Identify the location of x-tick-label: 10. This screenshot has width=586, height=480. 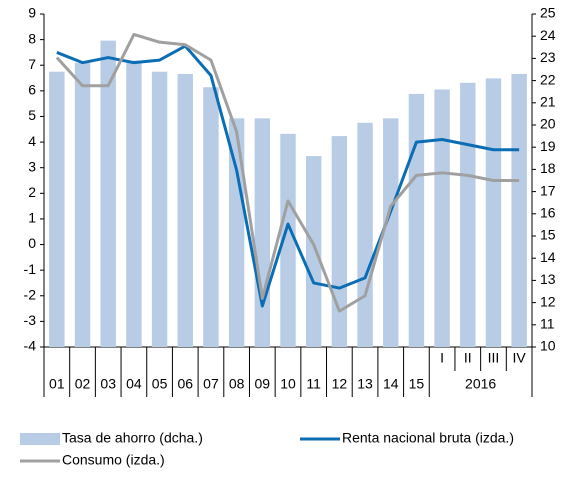
(288, 384).